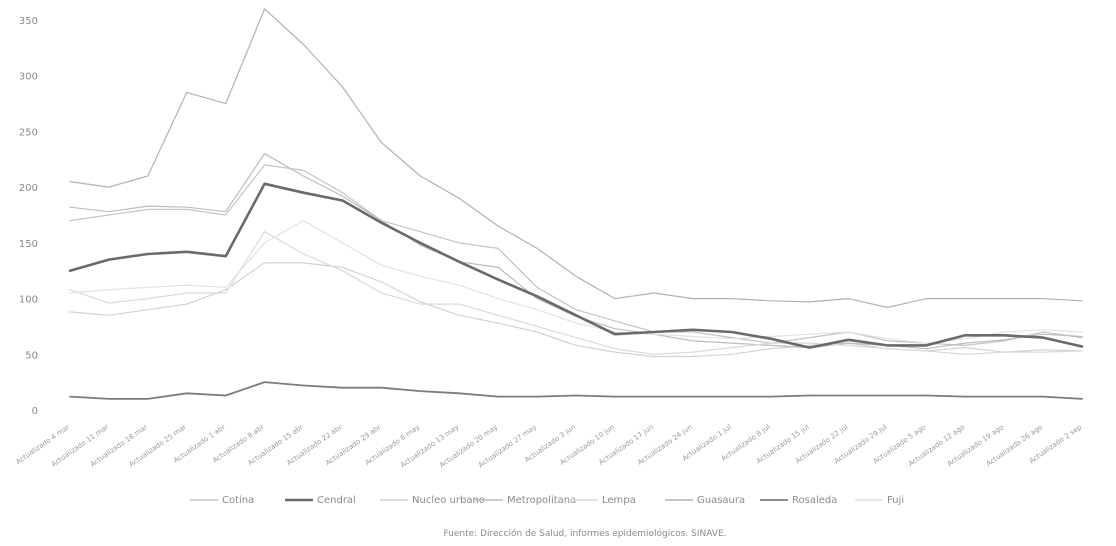 The width and height of the screenshot is (1116, 546). I want to click on series-line, so click(576, 390).